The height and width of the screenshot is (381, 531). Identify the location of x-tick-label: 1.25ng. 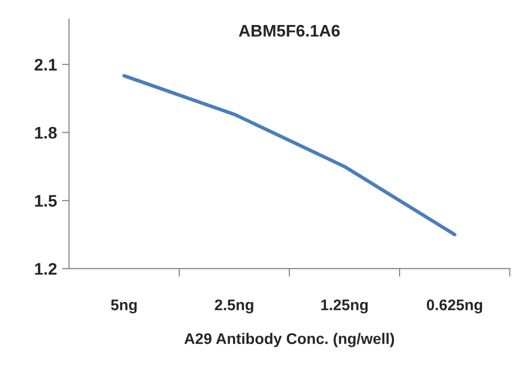
(344, 306).